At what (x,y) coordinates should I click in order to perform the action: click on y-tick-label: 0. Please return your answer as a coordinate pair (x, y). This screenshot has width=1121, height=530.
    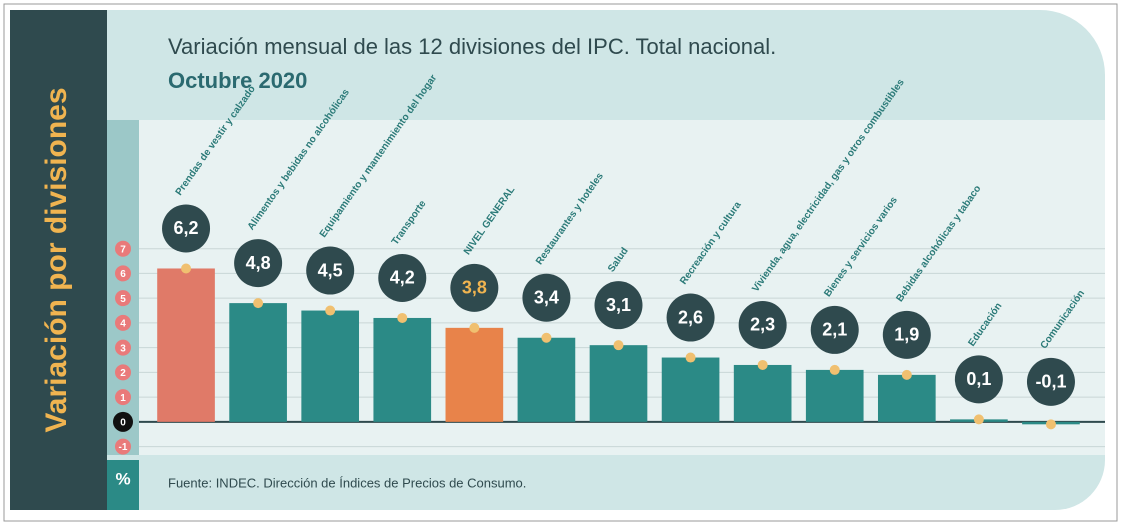
    Looking at the image, I should click on (123, 422).